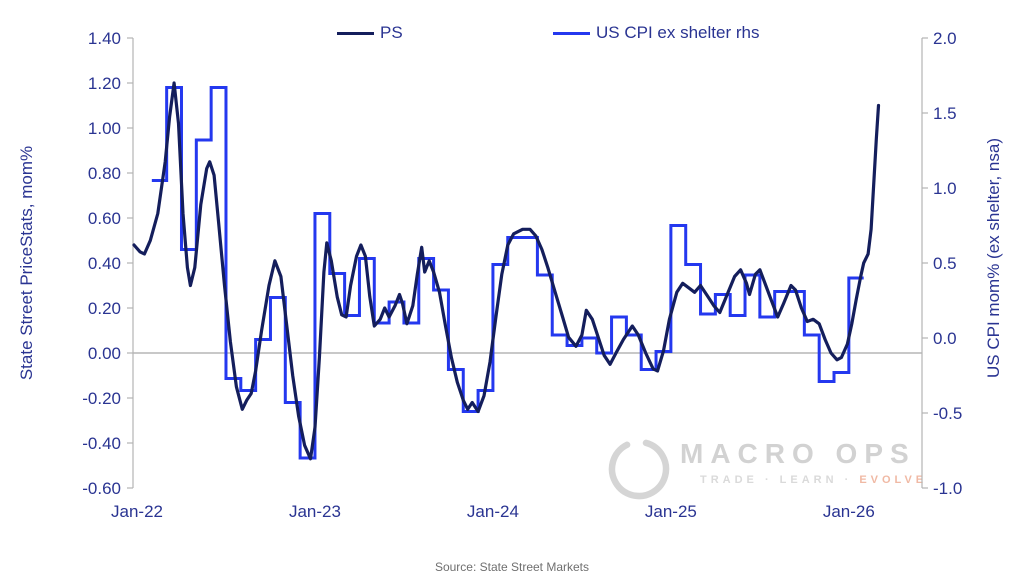 The height and width of the screenshot is (587, 1024). Describe the element at coordinates (945, 263) in the screenshot. I see `right-axis-tick-label: 0.5` at that location.